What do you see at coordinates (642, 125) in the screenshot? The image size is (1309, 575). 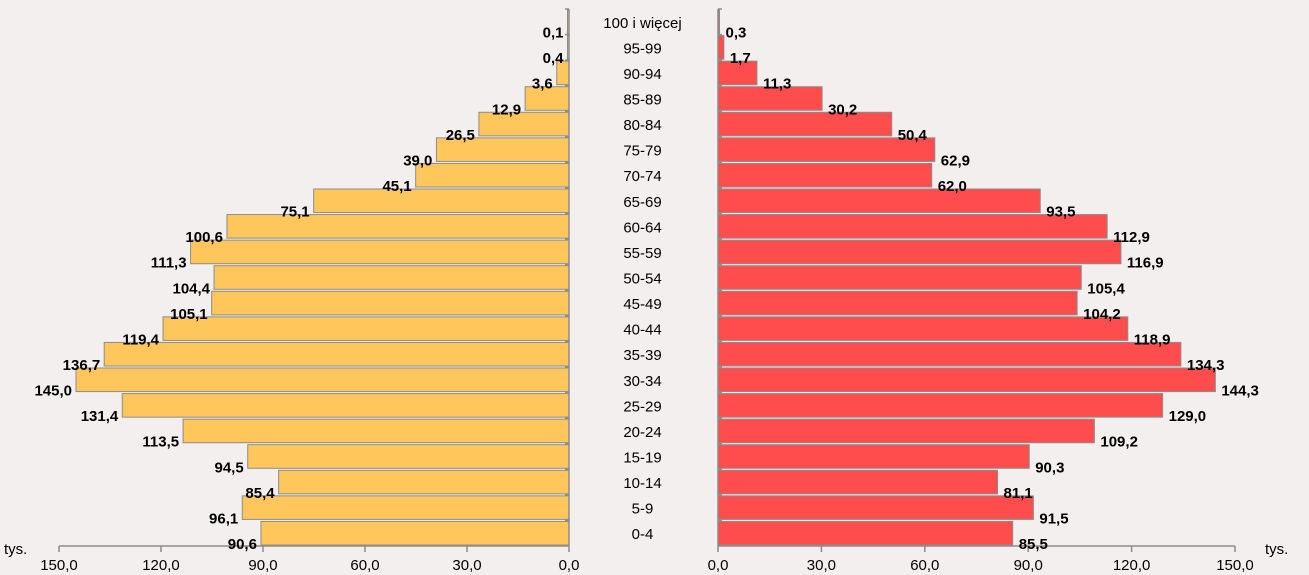 I see `category-label-4: 80-84` at bounding box center [642, 125].